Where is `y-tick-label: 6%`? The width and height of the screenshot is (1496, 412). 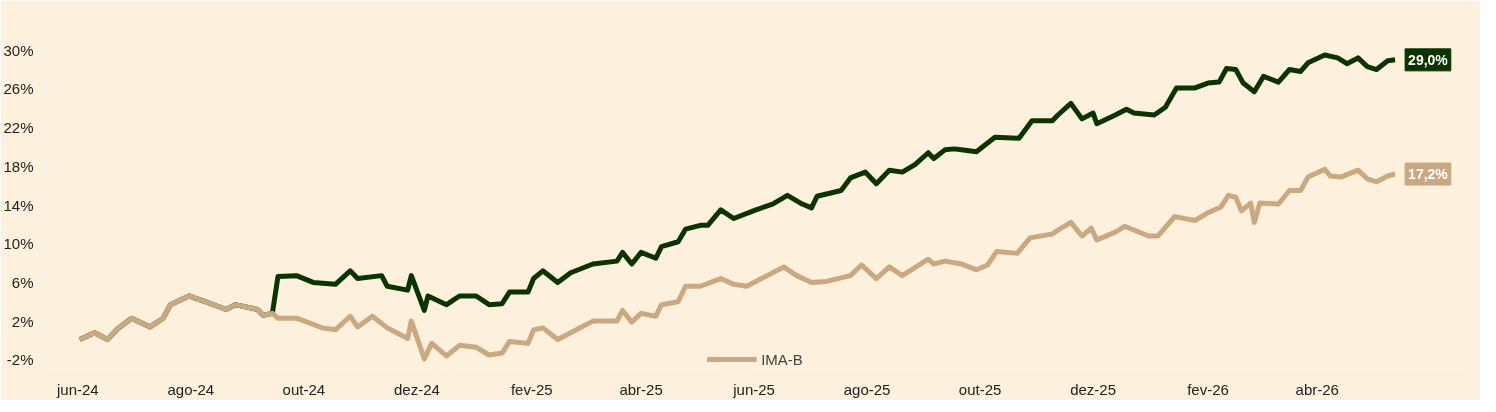
y-tick-label: 6% is located at coordinates (22, 282).